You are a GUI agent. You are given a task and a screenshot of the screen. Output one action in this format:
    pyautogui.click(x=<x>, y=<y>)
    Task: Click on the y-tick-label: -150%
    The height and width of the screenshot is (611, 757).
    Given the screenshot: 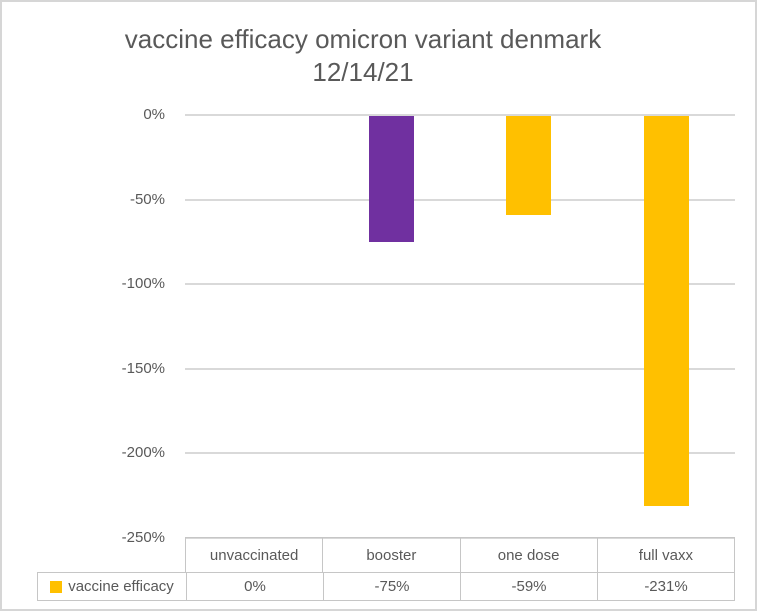 What is the action you would take?
    pyautogui.click(x=143, y=368)
    